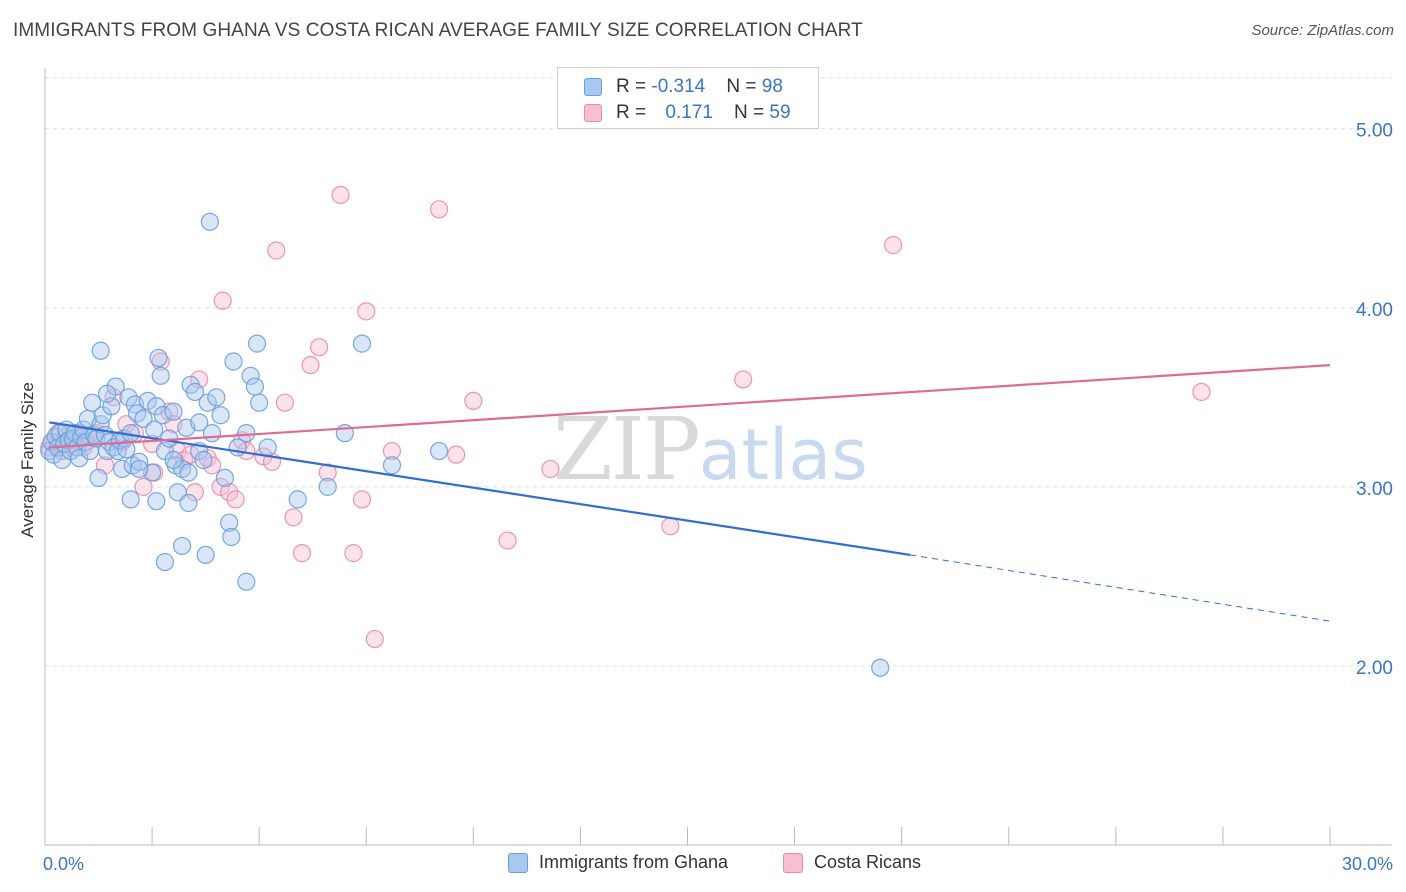 This screenshot has width=1406, height=892. Describe the element at coordinates (27, 460) in the screenshot. I see `y-axis-label: Average Family Size` at that location.